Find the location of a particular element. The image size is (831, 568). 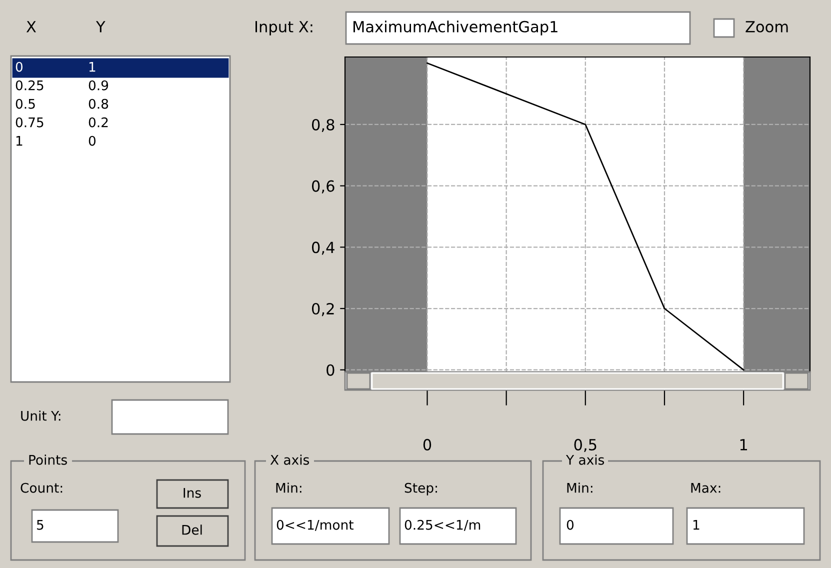

text: Del is located at coordinates (192, 529).